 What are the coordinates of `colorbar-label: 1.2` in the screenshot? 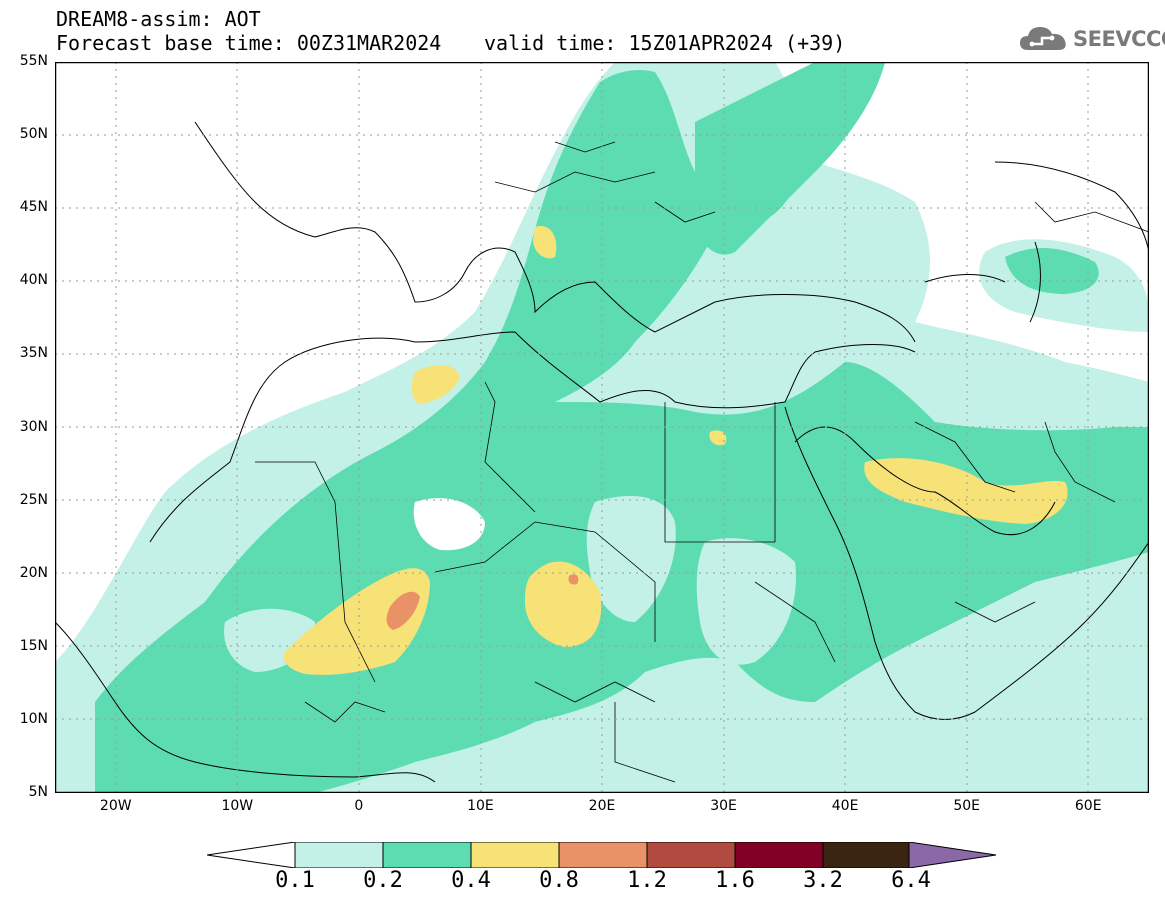 It's located at (647, 880).